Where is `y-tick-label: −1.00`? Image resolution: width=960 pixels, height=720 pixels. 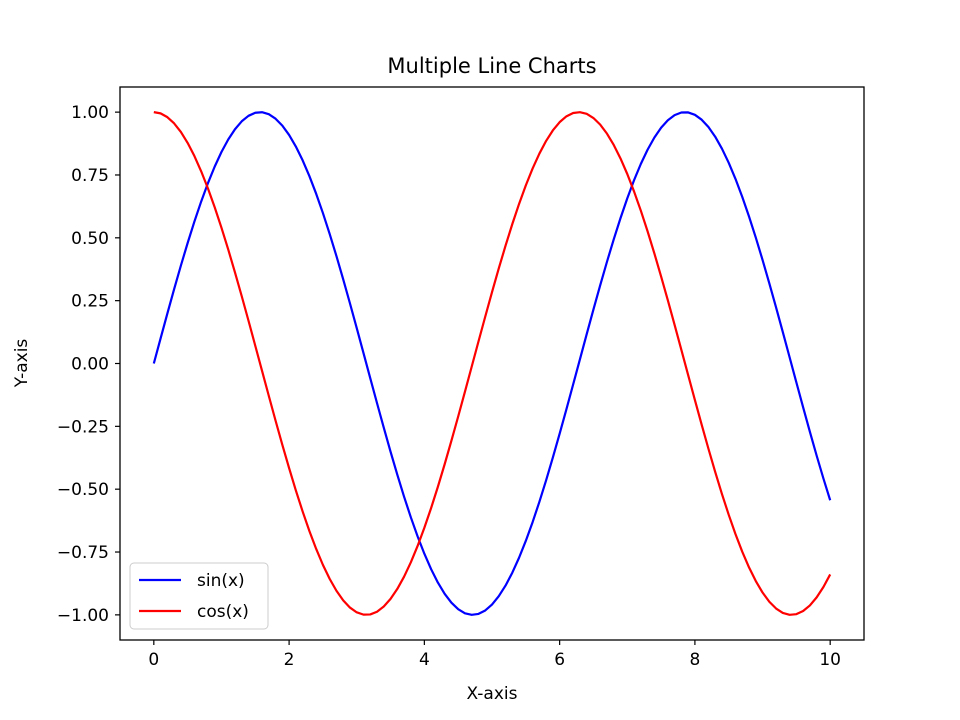 y-tick-label: −1.00 is located at coordinates (83, 616).